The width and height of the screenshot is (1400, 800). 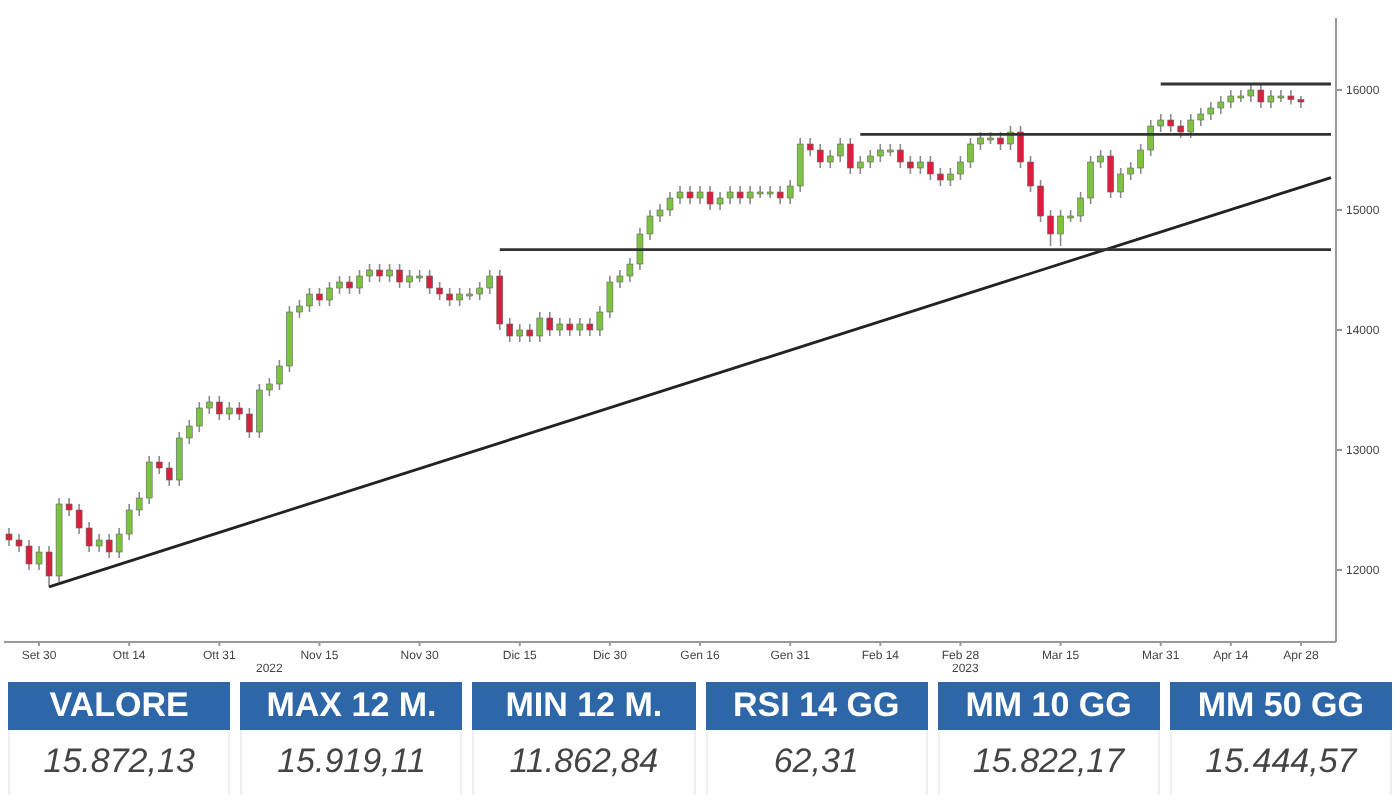 What do you see at coordinates (119, 762) in the screenshot?
I see `text: 15.872,13` at bounding box center [119, 762].